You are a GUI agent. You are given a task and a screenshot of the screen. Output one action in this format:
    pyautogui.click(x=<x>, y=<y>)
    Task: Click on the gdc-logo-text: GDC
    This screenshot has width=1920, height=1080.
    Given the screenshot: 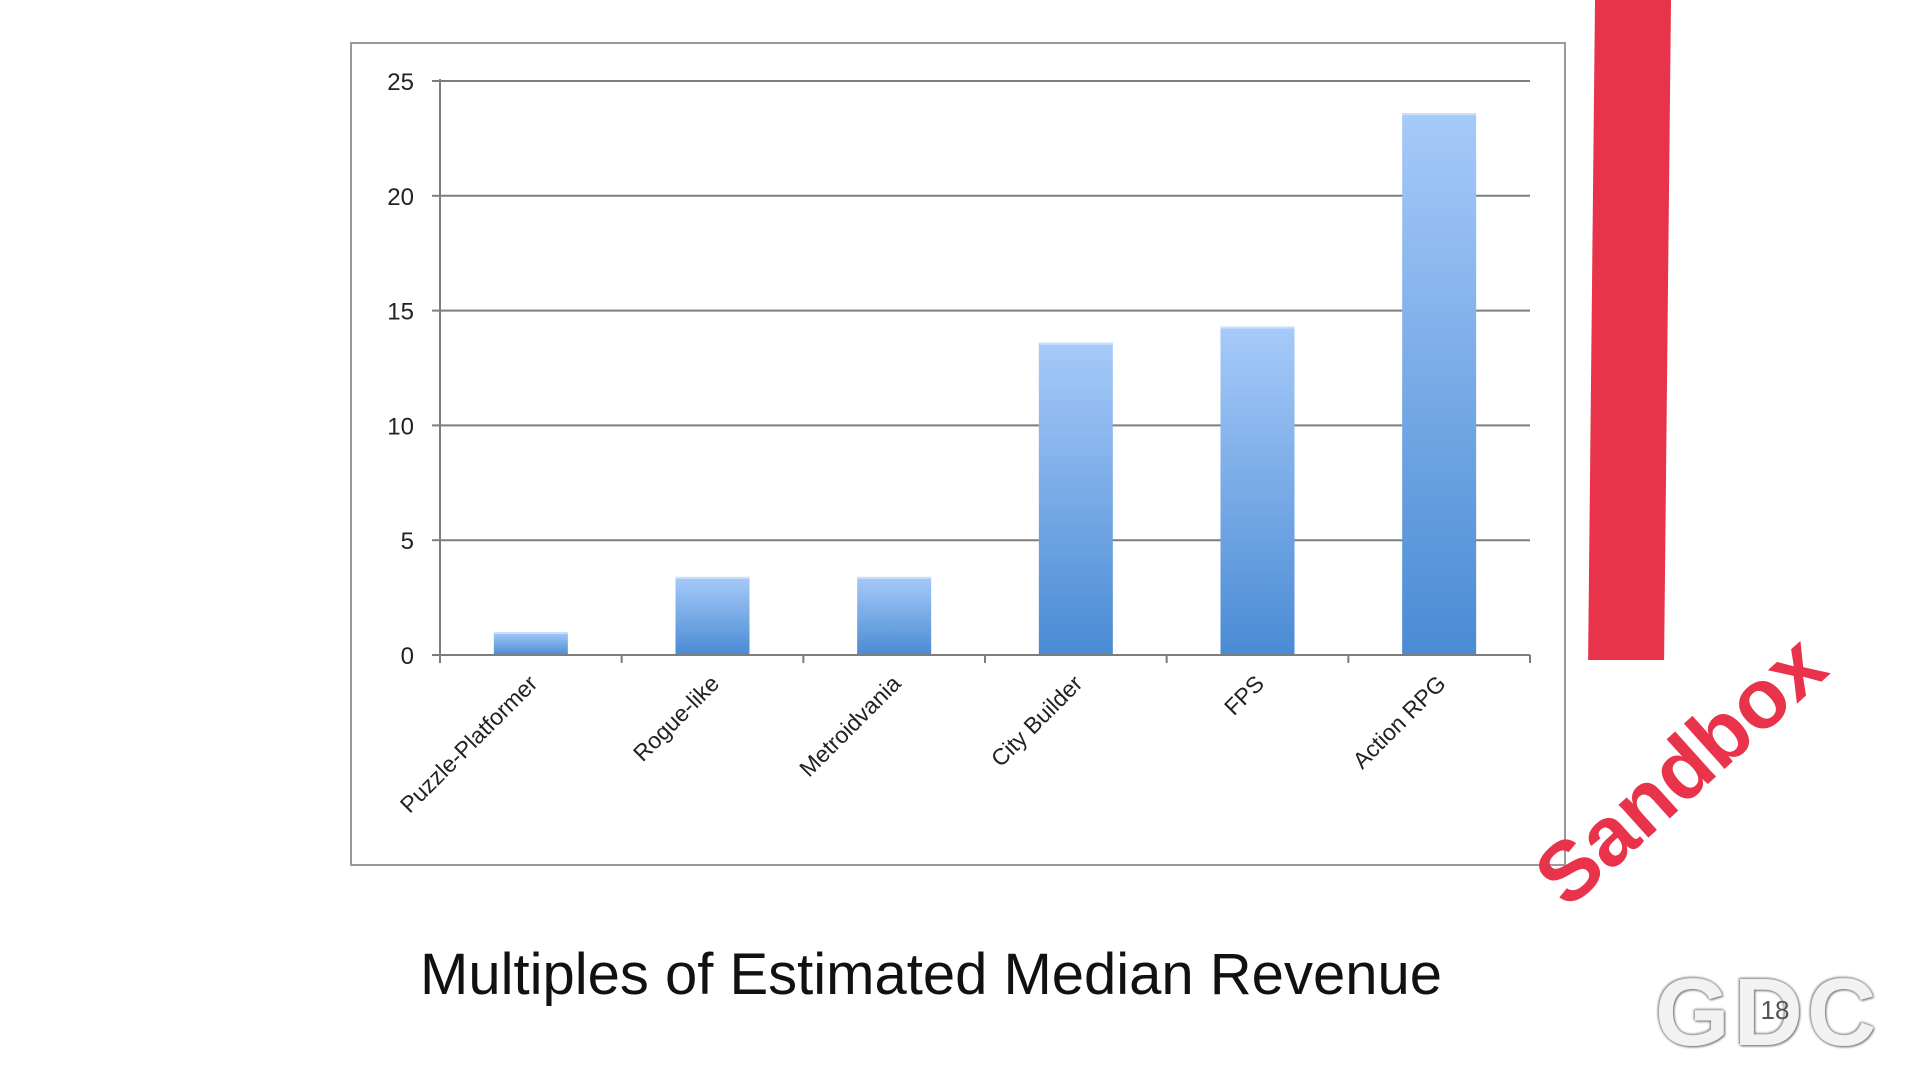 What is the action you would take?
    pyautogui.click(x=1768, y=1012)
    